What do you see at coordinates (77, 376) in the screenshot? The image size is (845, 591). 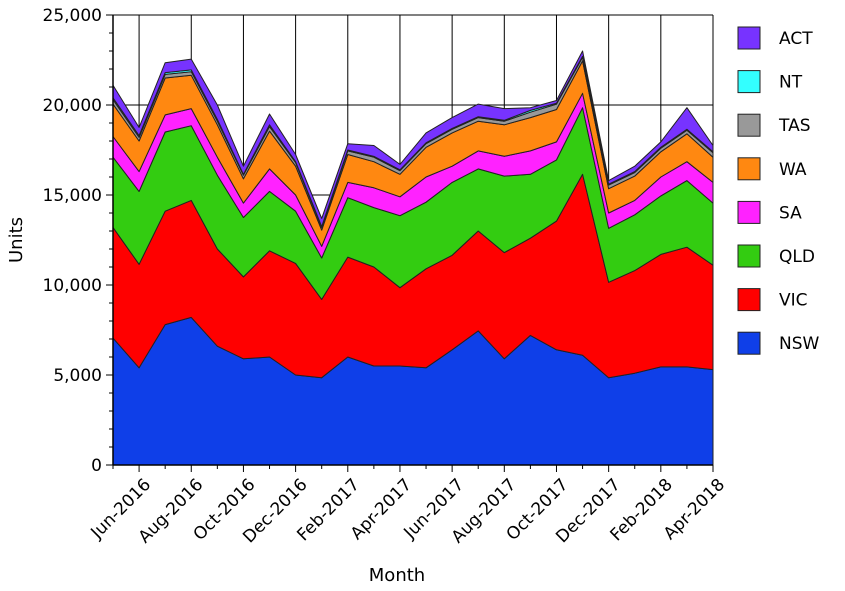 I see `y-tick-label: 5,000` at bounding box center [77, 376].